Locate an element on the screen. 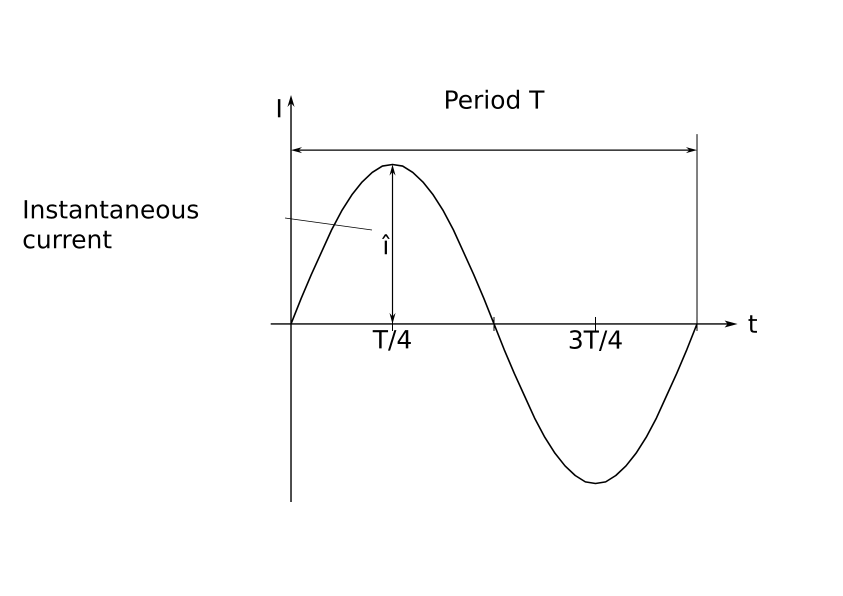  x-tick-label: T/4 is located at coordinates (391, 340).